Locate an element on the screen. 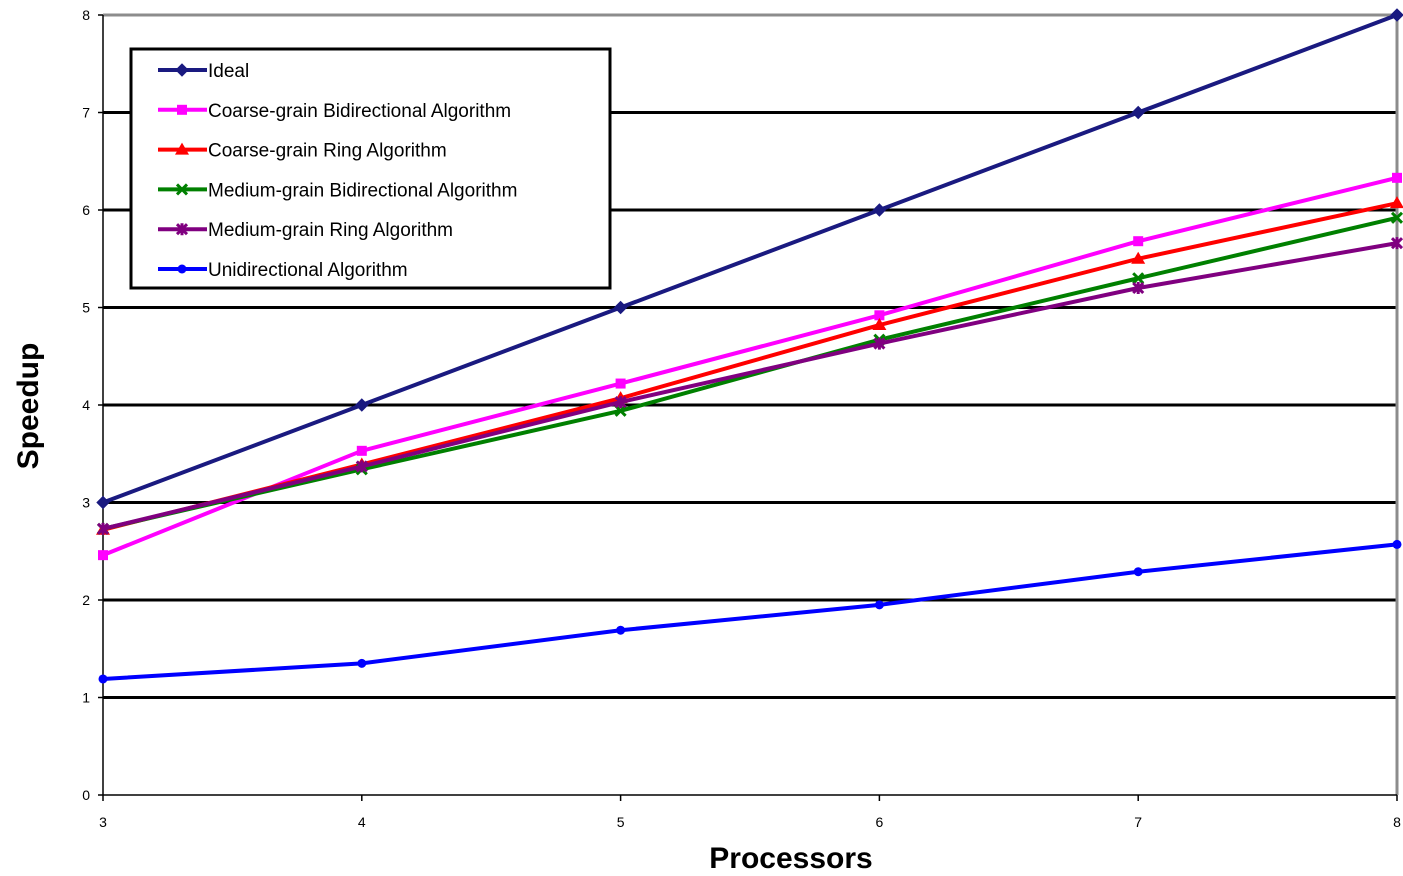 The height and width of the screenshot is (876, 1403). legend-entry-medium-grain-ring-algorithm: Medium-grain Ring Algorithm is located at coordinates (305, 230).